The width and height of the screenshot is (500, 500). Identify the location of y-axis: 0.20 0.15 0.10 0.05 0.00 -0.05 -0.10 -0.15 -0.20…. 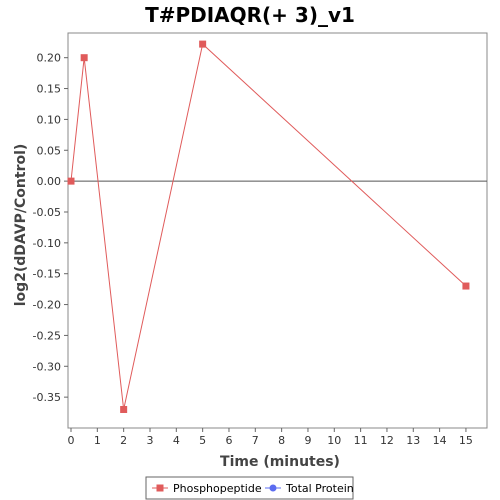
(50, 228).